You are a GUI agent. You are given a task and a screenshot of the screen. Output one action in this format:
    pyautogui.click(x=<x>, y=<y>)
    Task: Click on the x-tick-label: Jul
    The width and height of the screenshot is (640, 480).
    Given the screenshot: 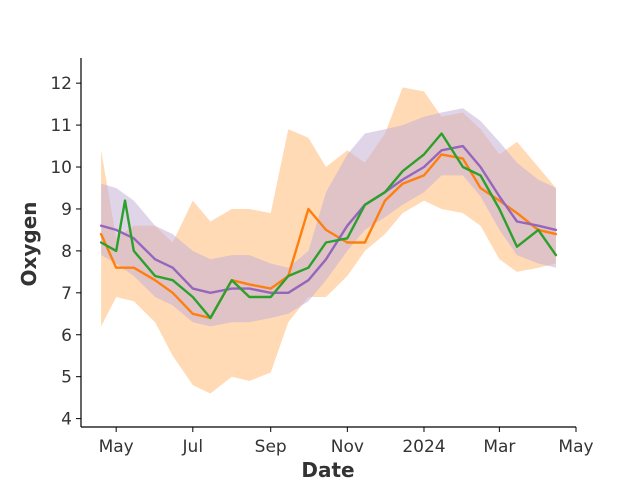 What is the action you would take?
    pyautogui.click(x=193, y=447)
    